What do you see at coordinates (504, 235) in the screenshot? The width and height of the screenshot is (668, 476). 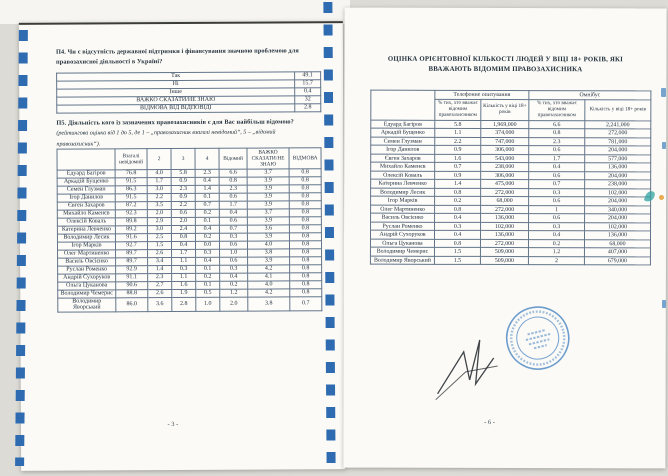 I see `count-telephone: 136,000` at bounding box center [504, 235].